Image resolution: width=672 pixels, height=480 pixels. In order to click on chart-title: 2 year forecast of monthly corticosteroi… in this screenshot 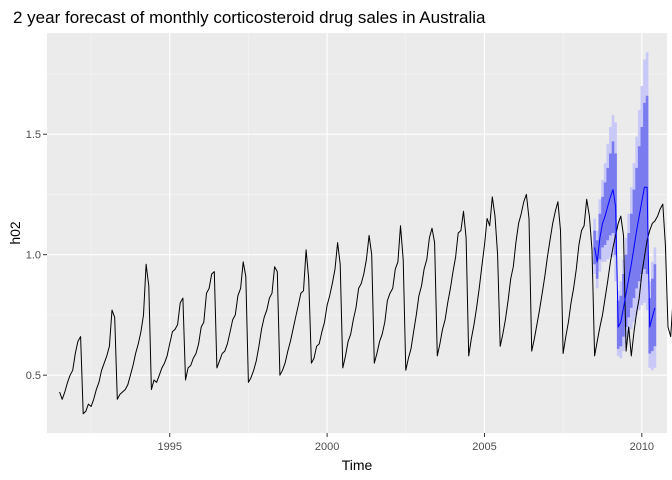, I will do `click(249, 17)`.